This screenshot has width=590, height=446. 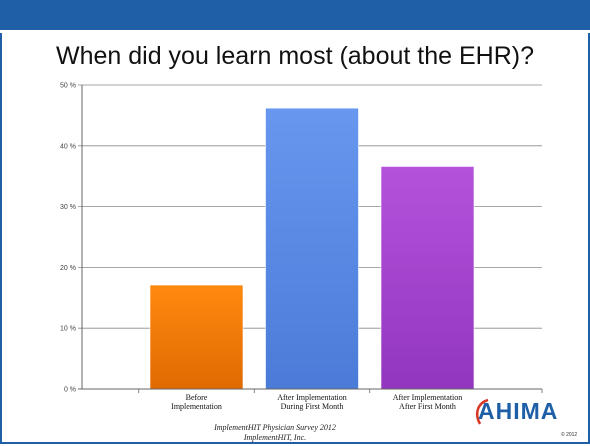 I want to click on header-bar, so click(x=295, y=15).